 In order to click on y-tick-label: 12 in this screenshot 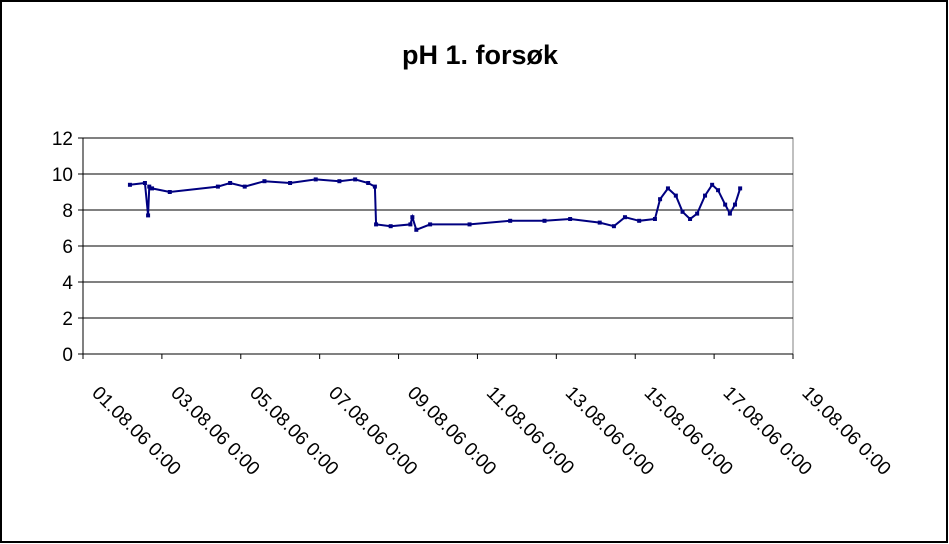, I will do `click(62, 139)`.